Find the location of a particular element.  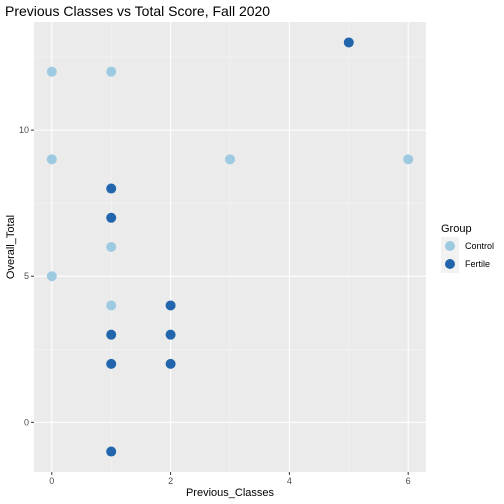

x-tick-label: 6 is located at coordinates (408, 481).